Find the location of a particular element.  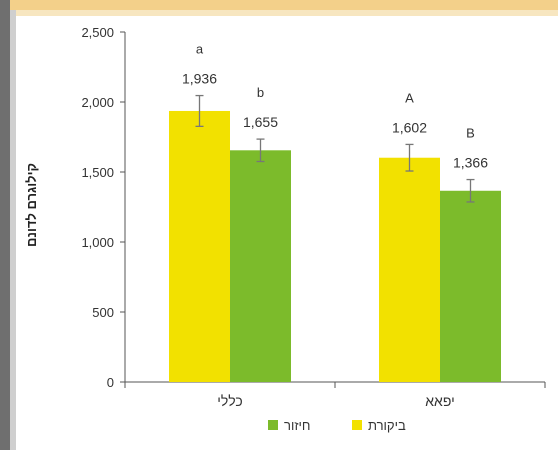

significance-letter: b is located at coordinates (260, 92).